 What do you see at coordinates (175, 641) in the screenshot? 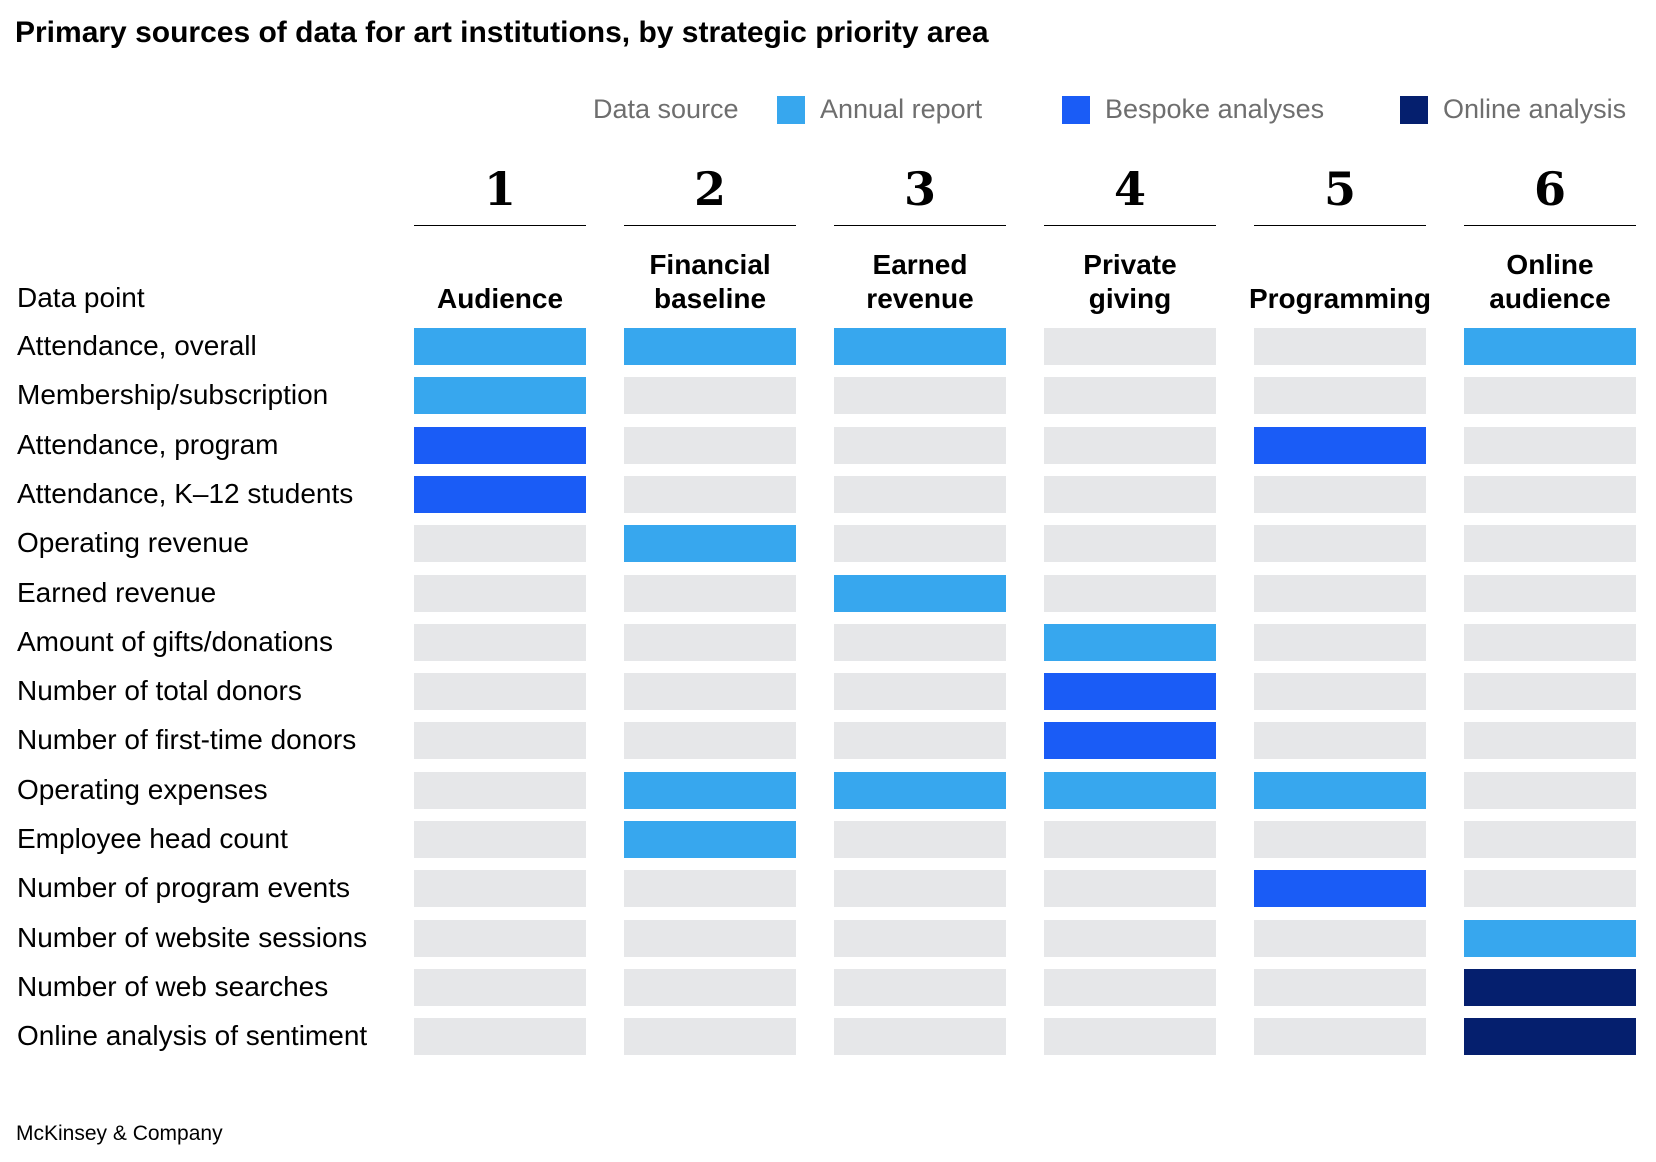
I see `row-label-amount-of-gifts-donations: Amount of gifts/donations` at bounding box center [175, 641].